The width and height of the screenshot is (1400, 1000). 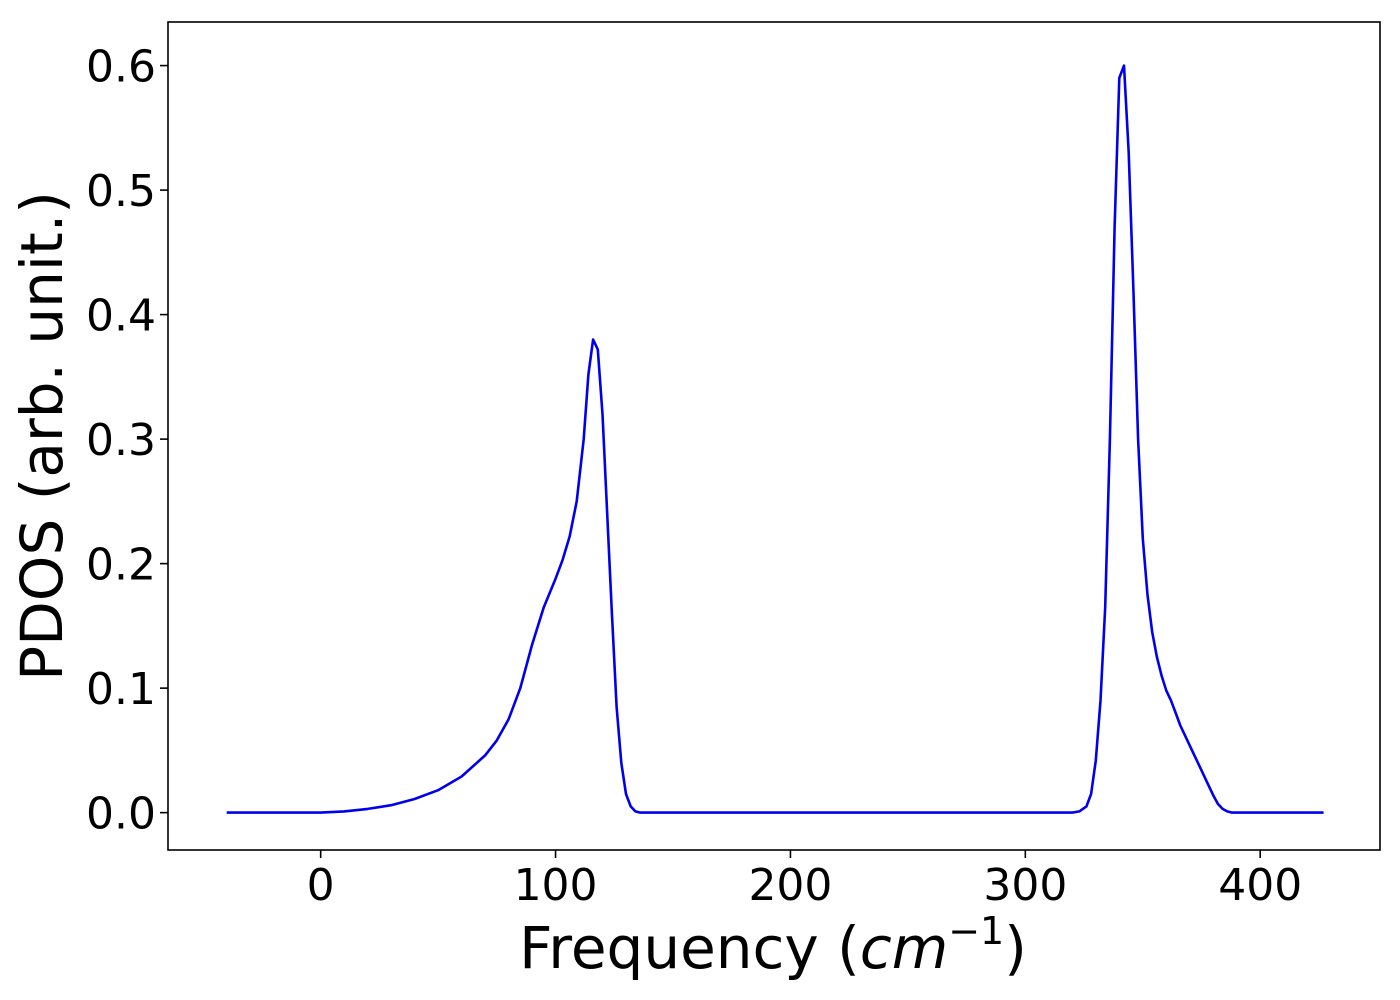 I want to click on x-tick-label: 0, so click(x=321, y=885).